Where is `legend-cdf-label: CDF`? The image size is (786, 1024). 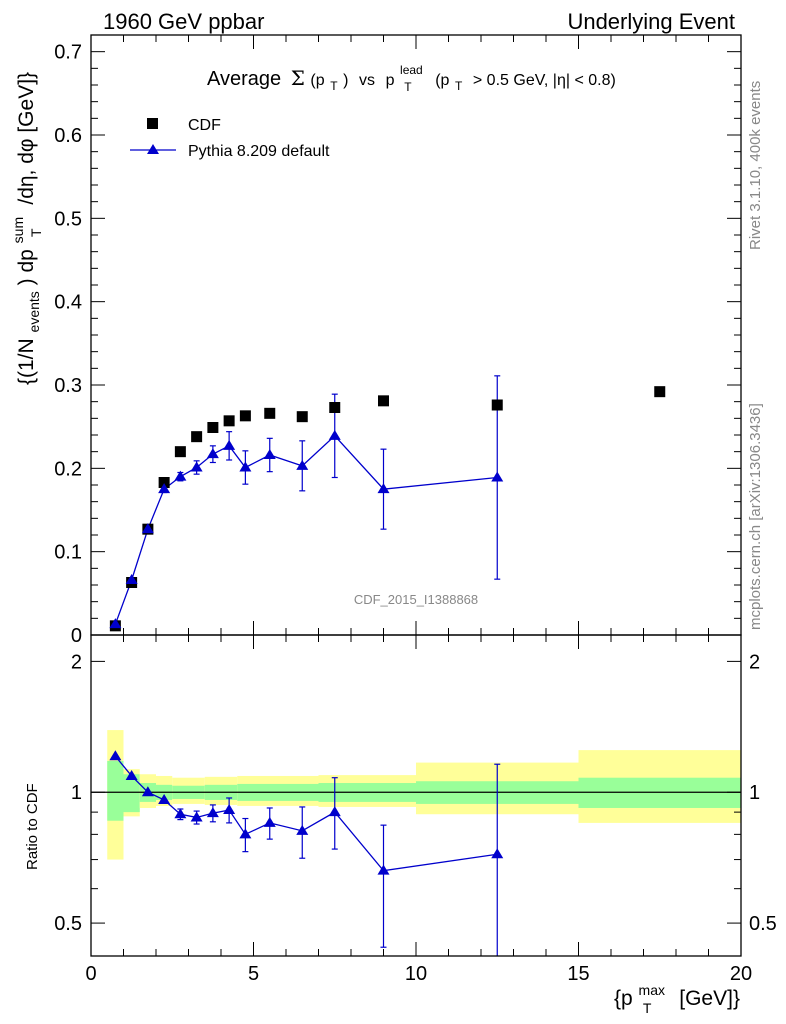 legend-cdf-label: CDF is located at coordinates (204, 125).